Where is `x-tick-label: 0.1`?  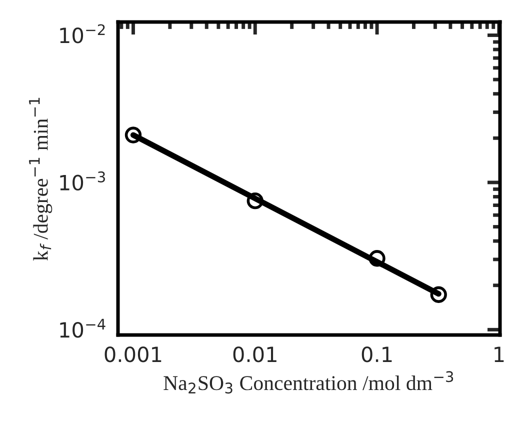
x-tick-label: 0.1 is located at coordinates (377, 354).